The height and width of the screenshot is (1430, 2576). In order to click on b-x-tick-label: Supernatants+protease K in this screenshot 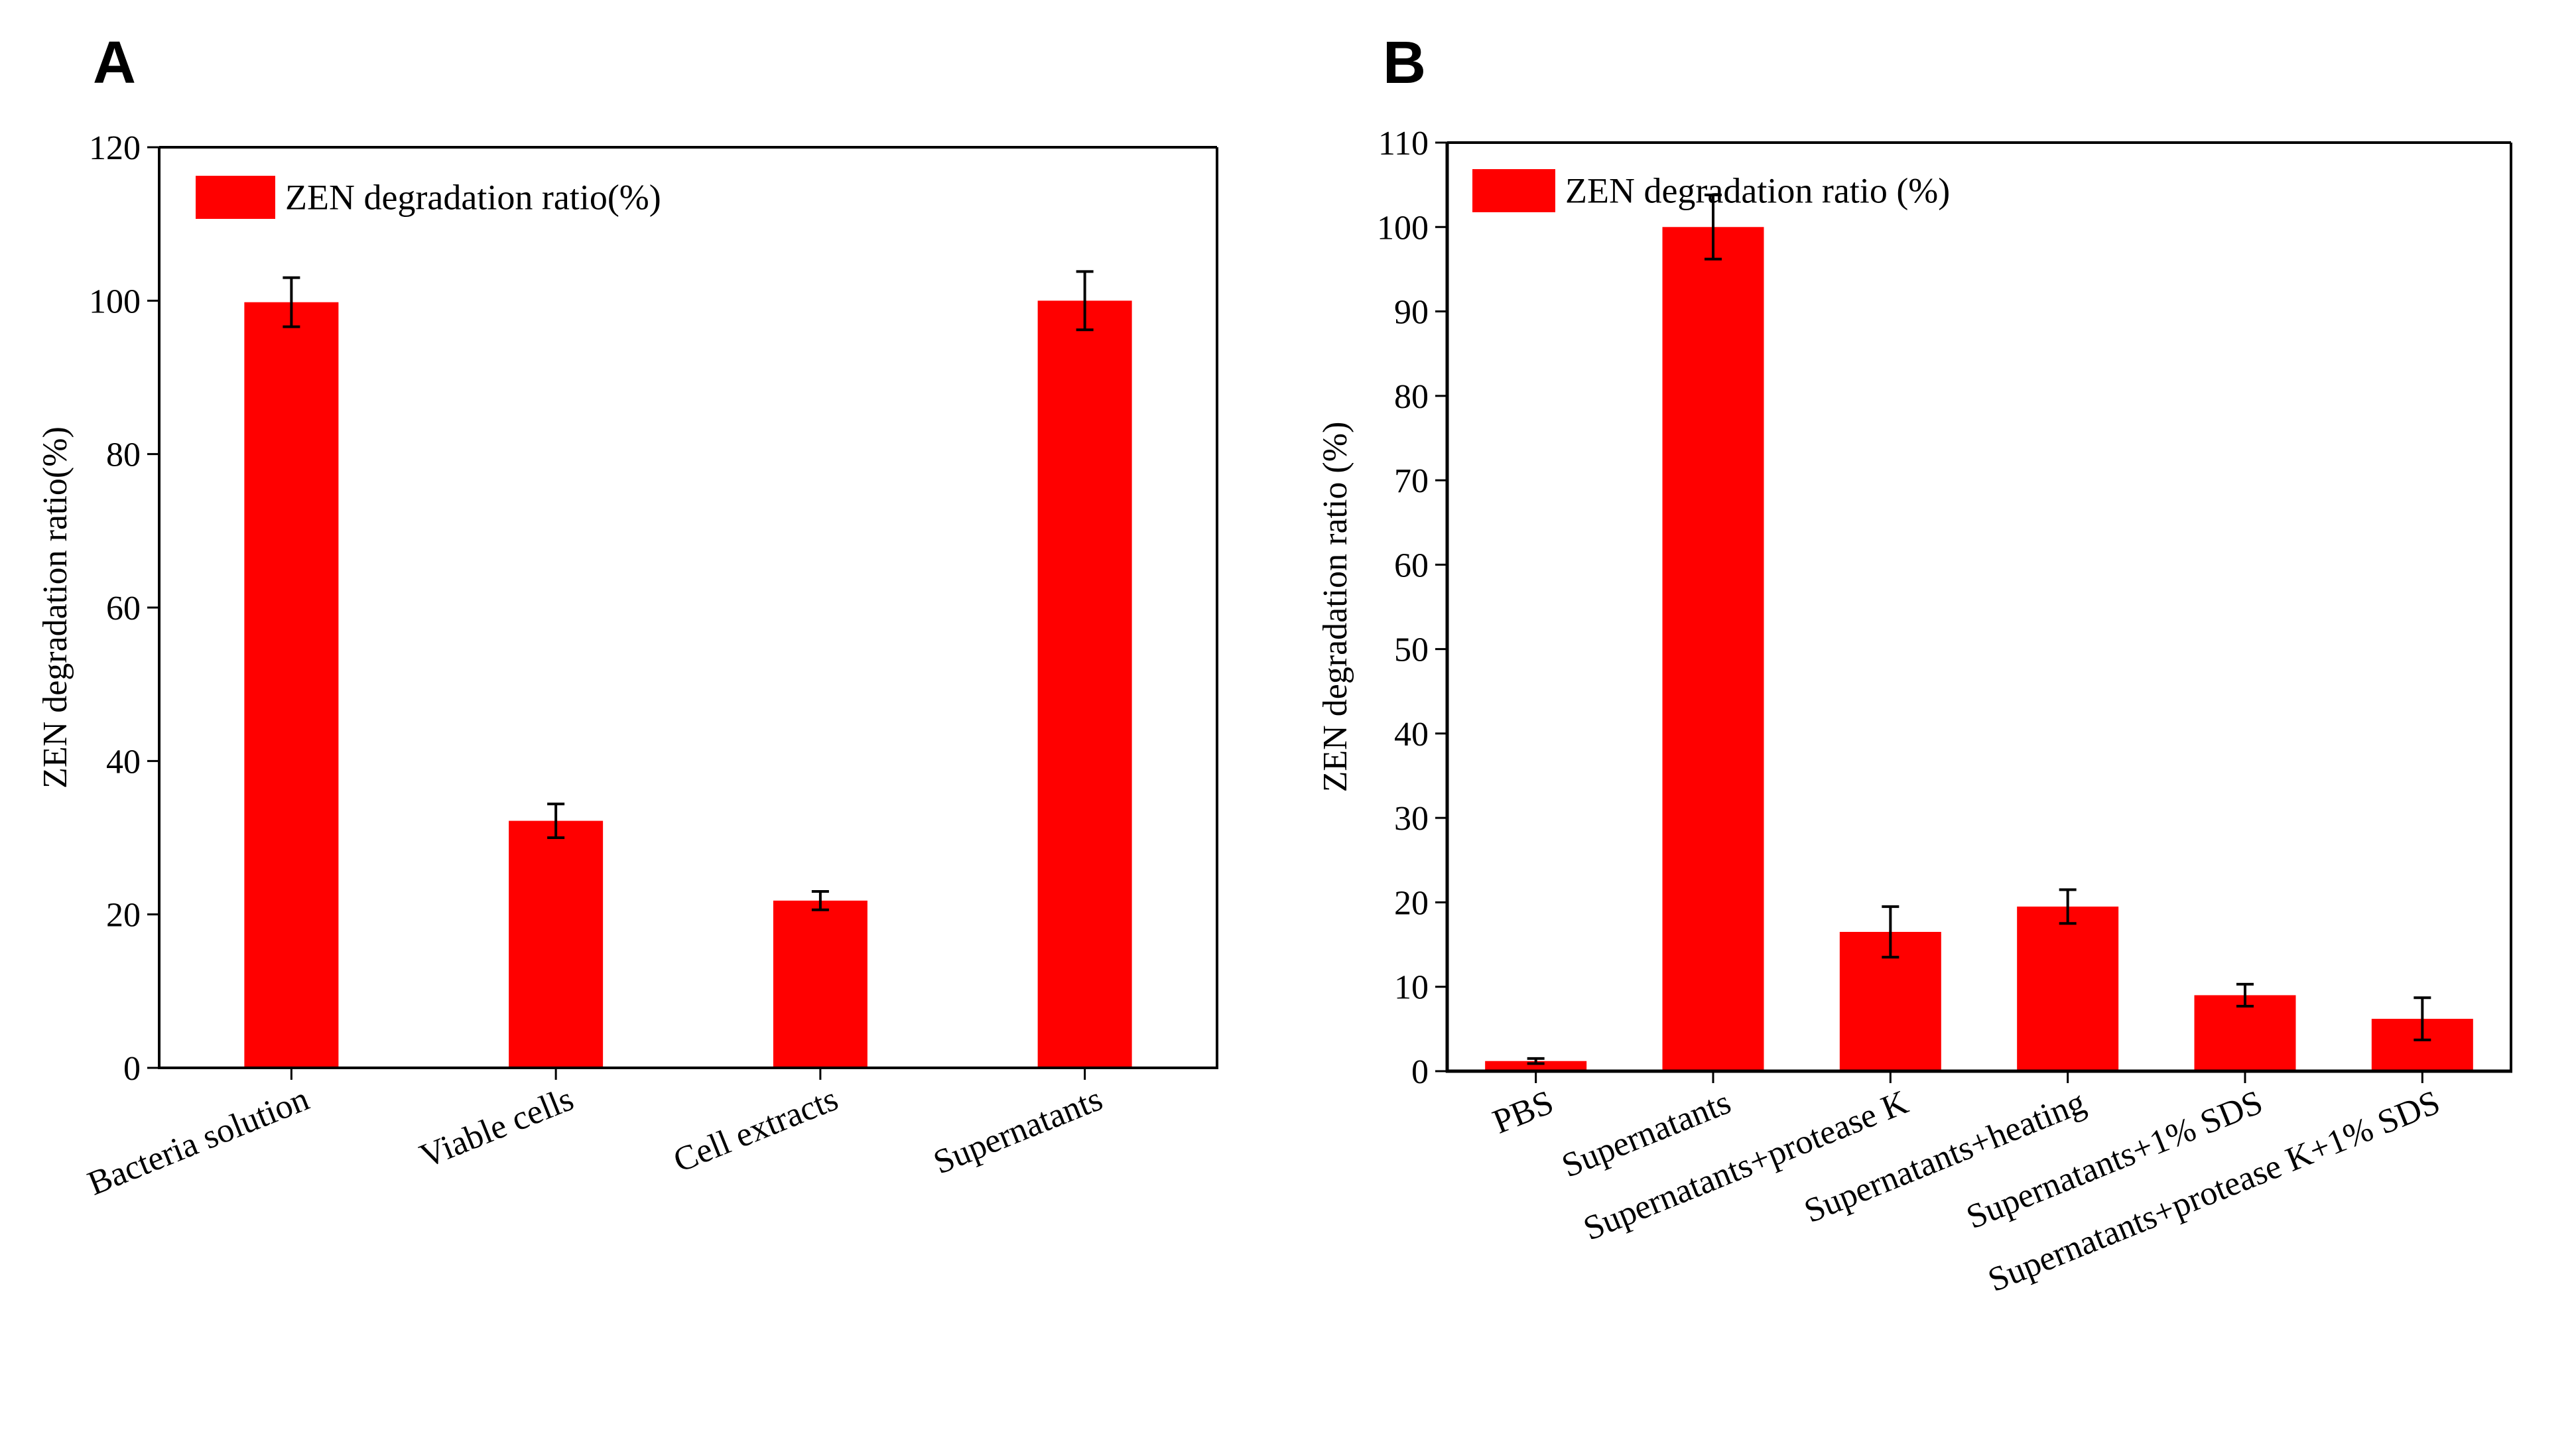, I will do `click(1746, 1165)`.